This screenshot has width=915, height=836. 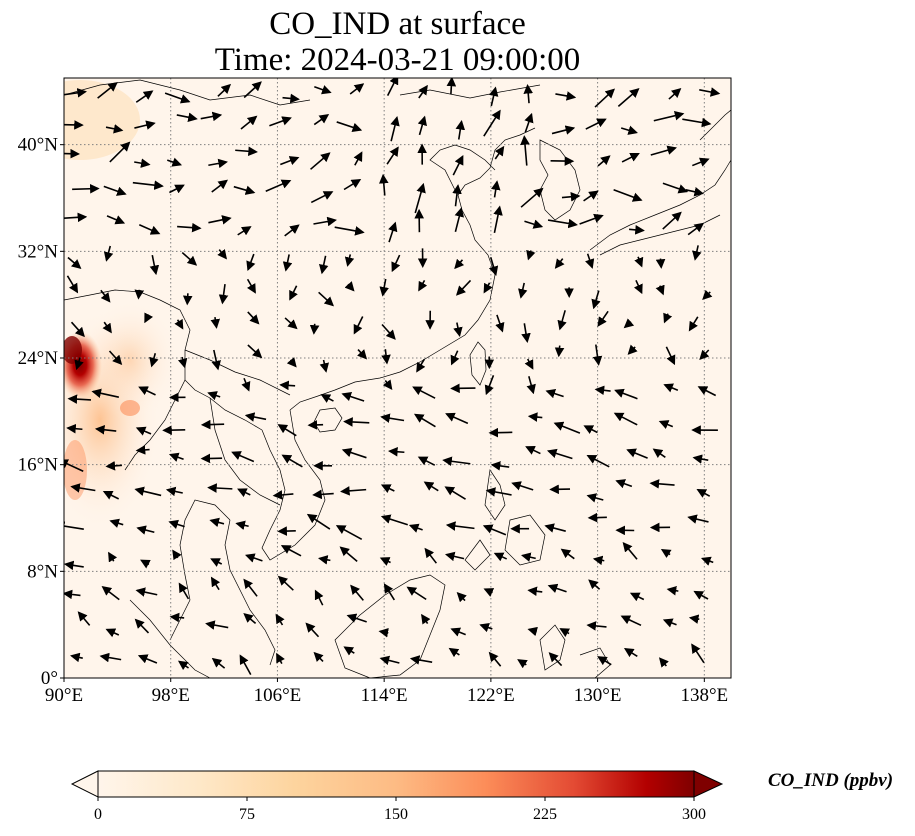 What do you see at coordinates (704, 695) in the screenshot?
I see `lon-tick-label: 138°E` at bounding box center [704, 695].